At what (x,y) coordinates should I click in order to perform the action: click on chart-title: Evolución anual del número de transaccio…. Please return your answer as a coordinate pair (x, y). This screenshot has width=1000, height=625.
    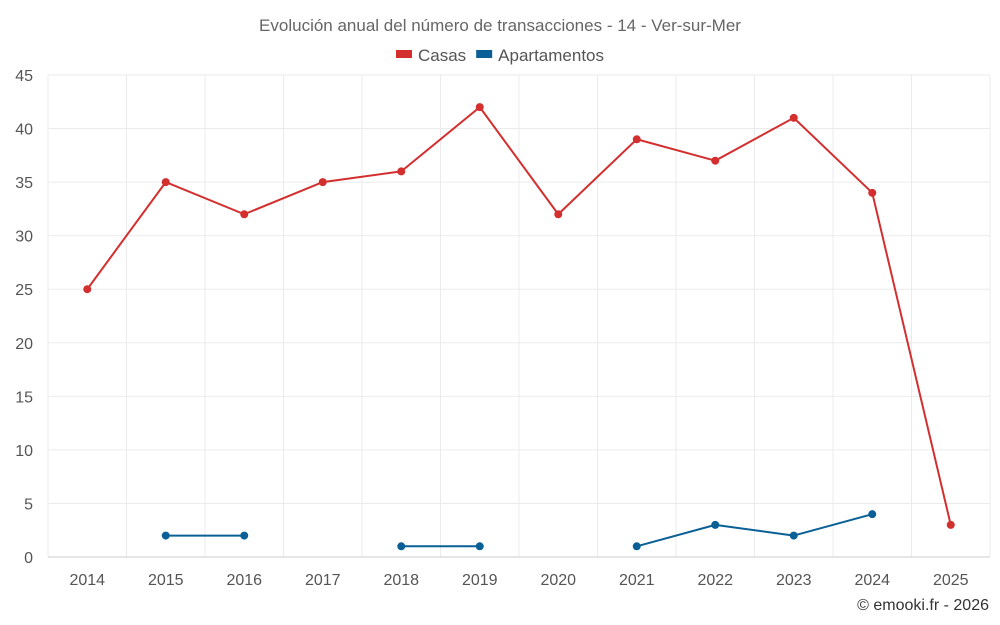
    Looking at the image, I should click on (500, 25).